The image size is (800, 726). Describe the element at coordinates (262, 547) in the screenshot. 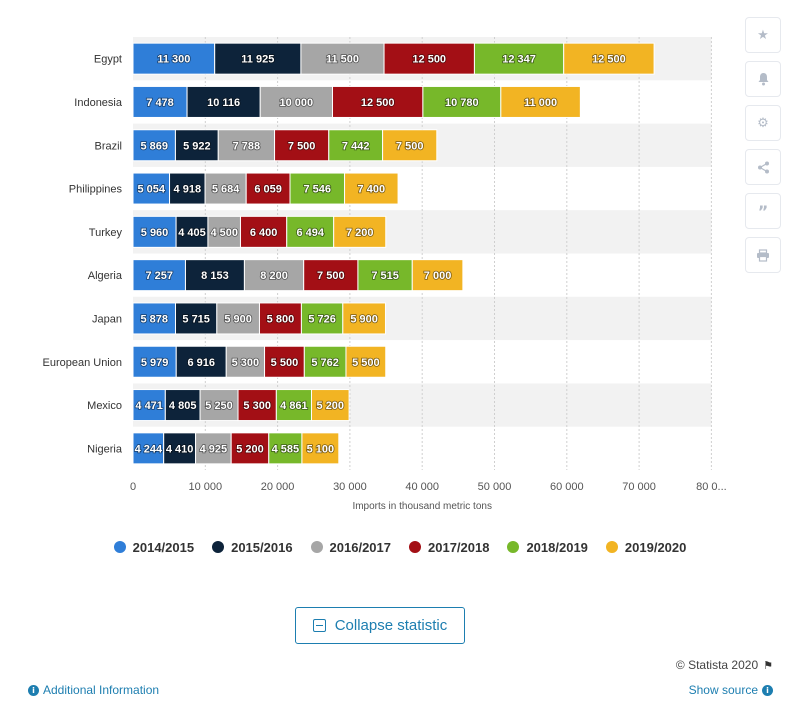

I see `legend-label: 2015/2016` at that location.